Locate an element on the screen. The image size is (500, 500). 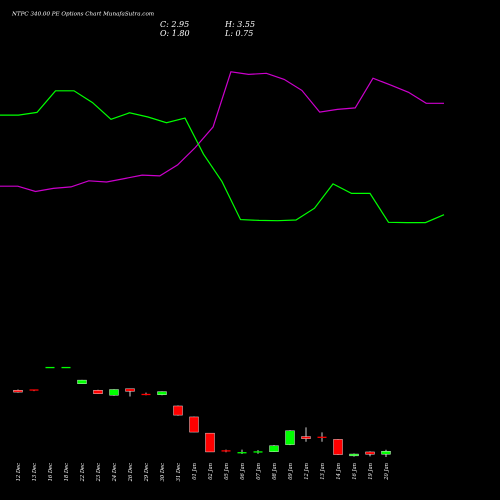
x-tick-label: 12 Dec is located at coordinates (19, 472).